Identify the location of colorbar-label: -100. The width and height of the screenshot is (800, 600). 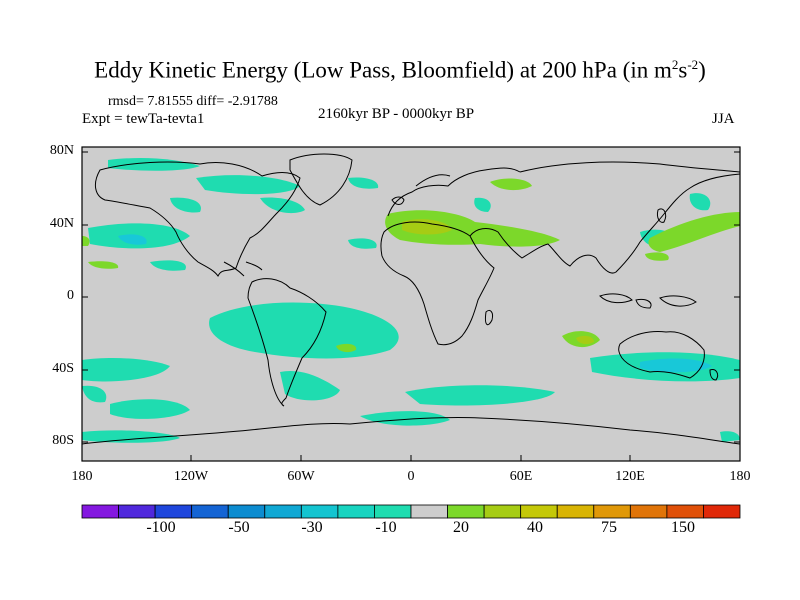
(161, 527).